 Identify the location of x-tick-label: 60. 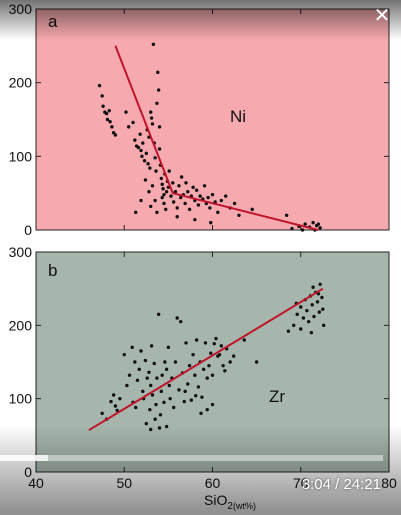
(213, 483).